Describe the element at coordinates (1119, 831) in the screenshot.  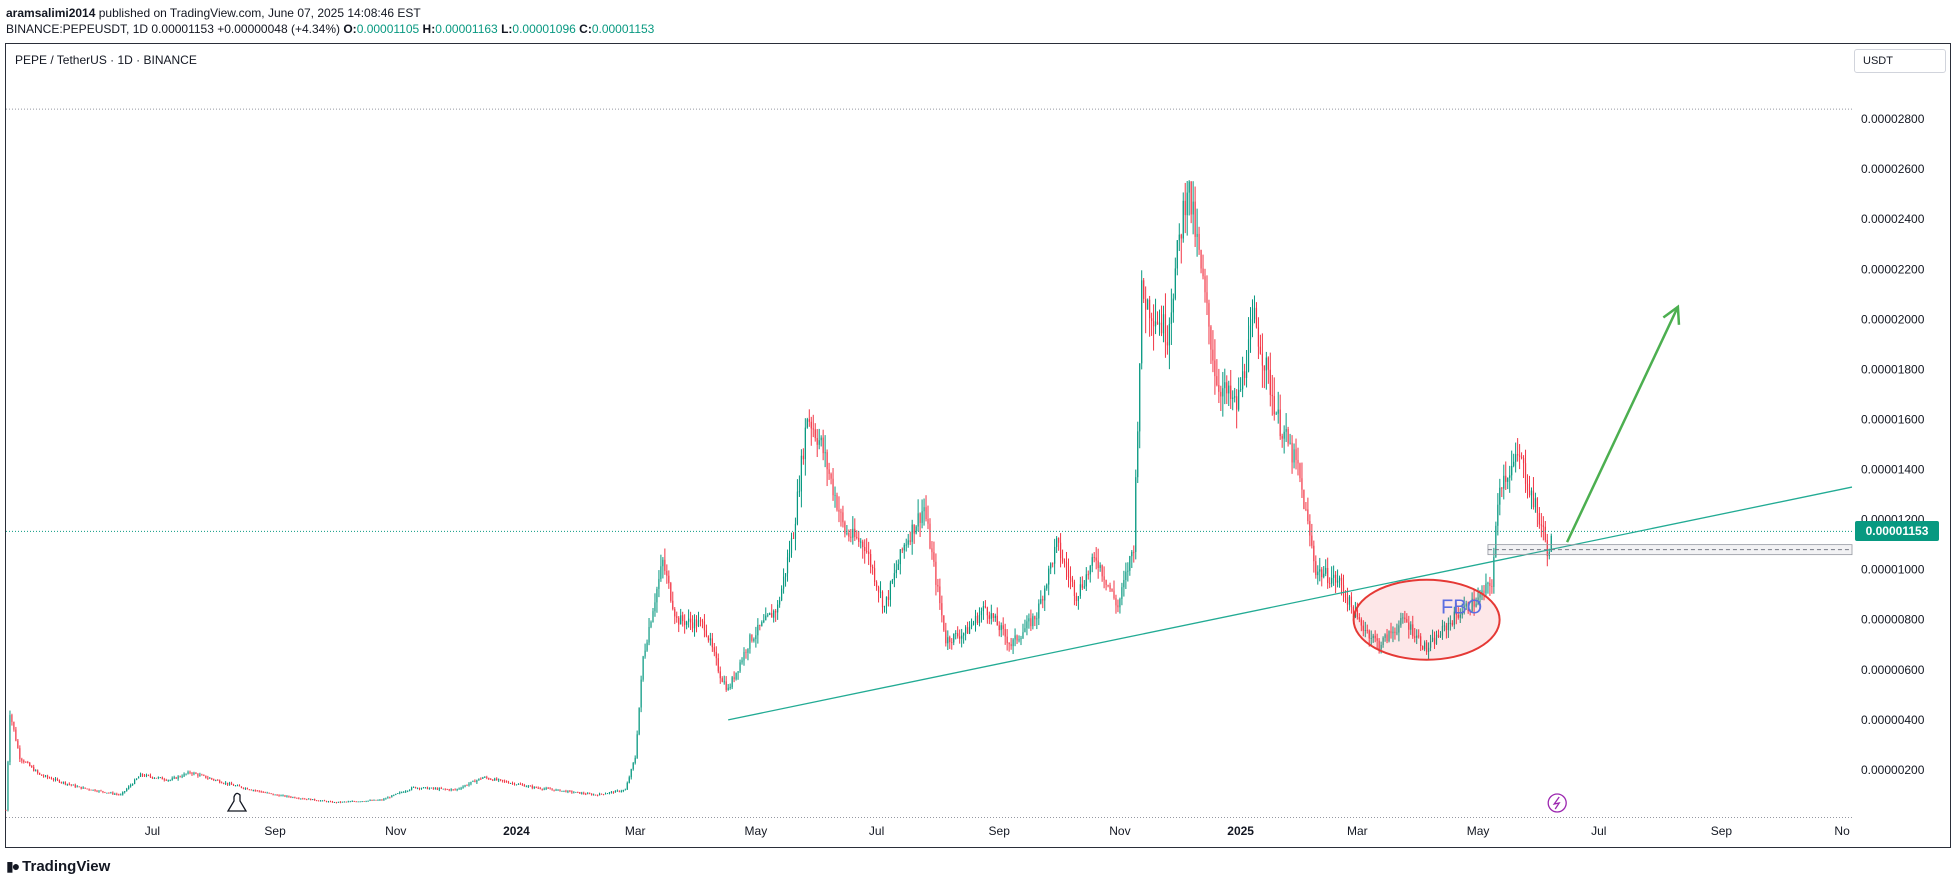
I see `time-tick-label: Nov` at that location.